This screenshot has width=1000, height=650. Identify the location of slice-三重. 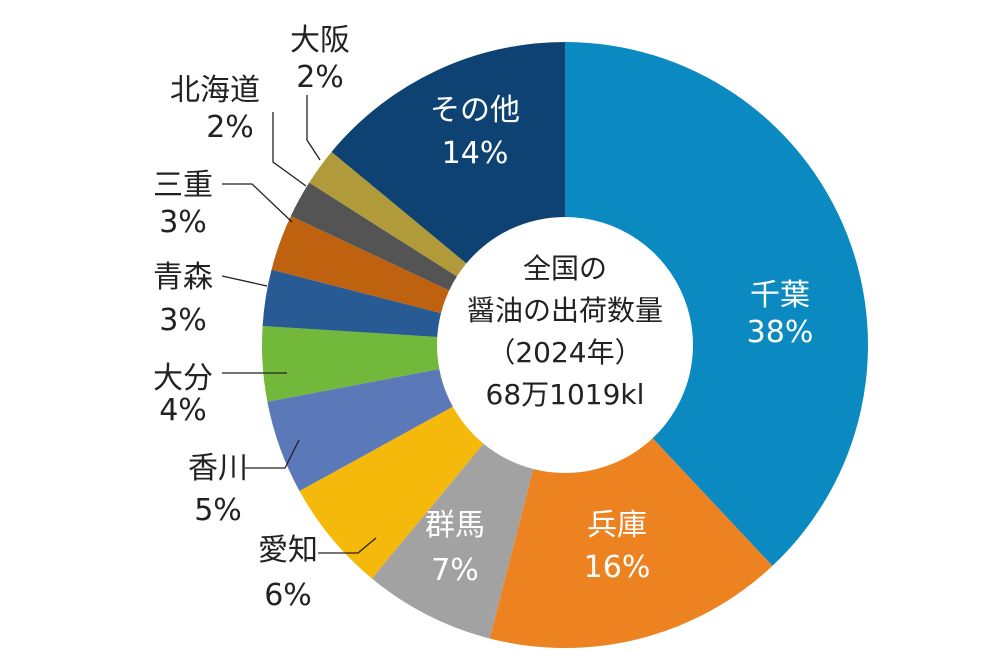
(360, 264).